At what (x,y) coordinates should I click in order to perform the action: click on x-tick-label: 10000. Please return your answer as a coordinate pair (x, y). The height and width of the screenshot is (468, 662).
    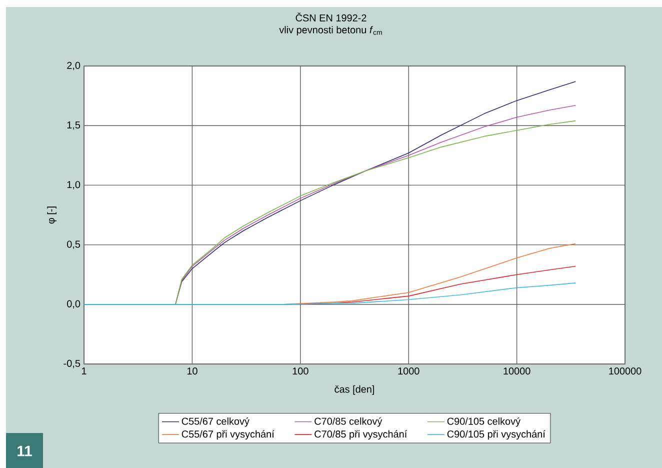
    Looking at the image, I should click on (517, 371).